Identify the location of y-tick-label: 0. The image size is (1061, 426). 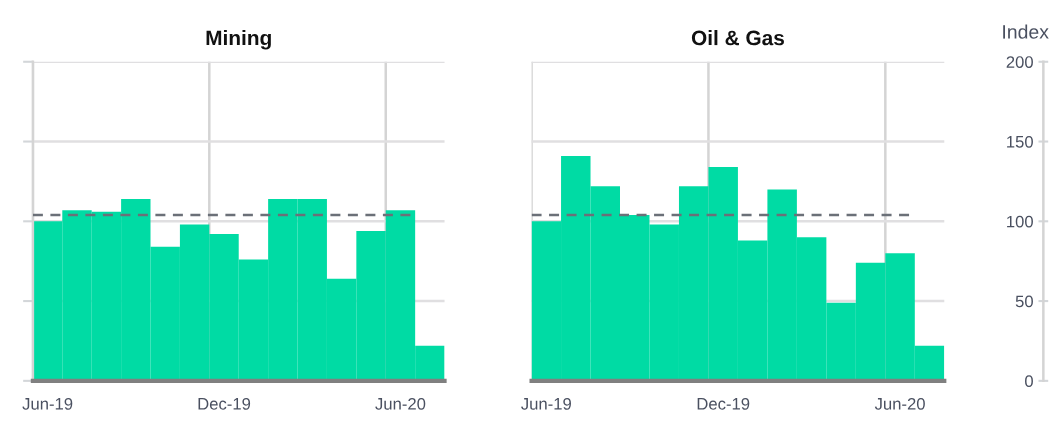
(1029, 381).